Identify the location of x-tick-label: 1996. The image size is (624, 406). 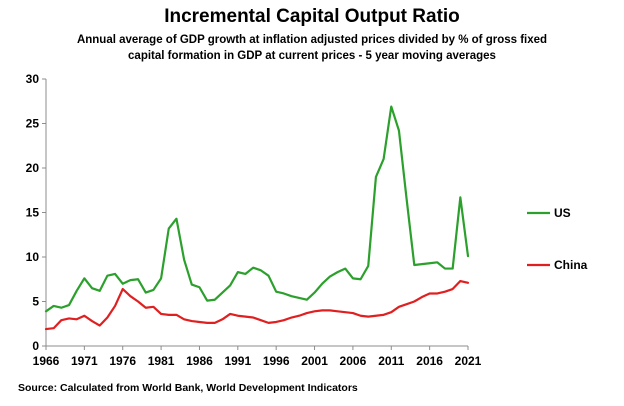
(276, 361).